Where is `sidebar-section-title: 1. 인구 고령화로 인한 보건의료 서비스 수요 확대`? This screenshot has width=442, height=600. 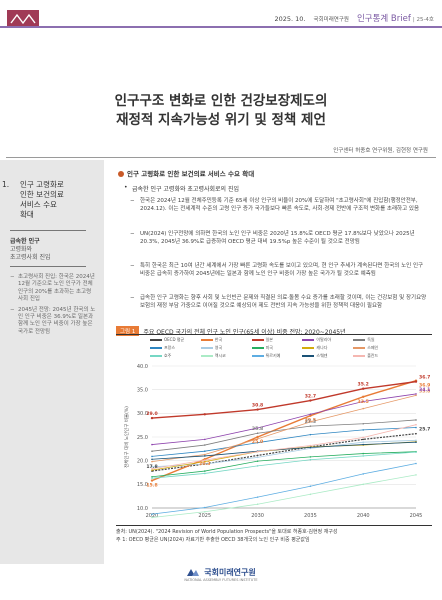
sidebar-section-title: 1. 인구 고령화로 인한 보건의료 서비스 수요 확대 is located at coordinates (33, 200).